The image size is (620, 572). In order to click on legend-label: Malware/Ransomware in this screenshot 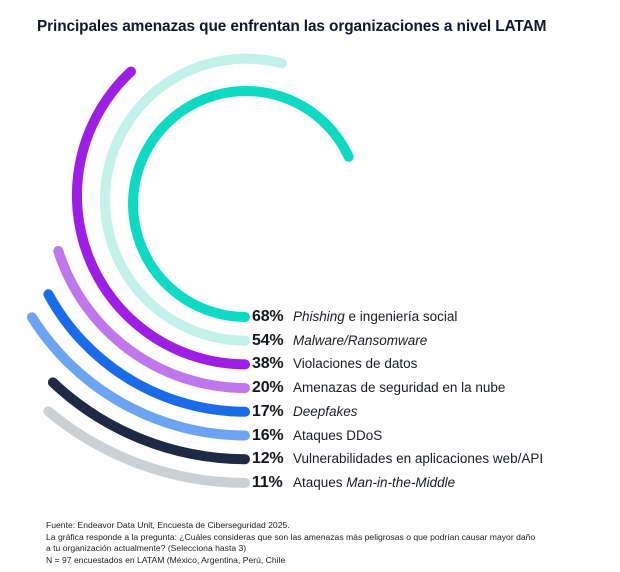, I will do `click(360, 341)`.